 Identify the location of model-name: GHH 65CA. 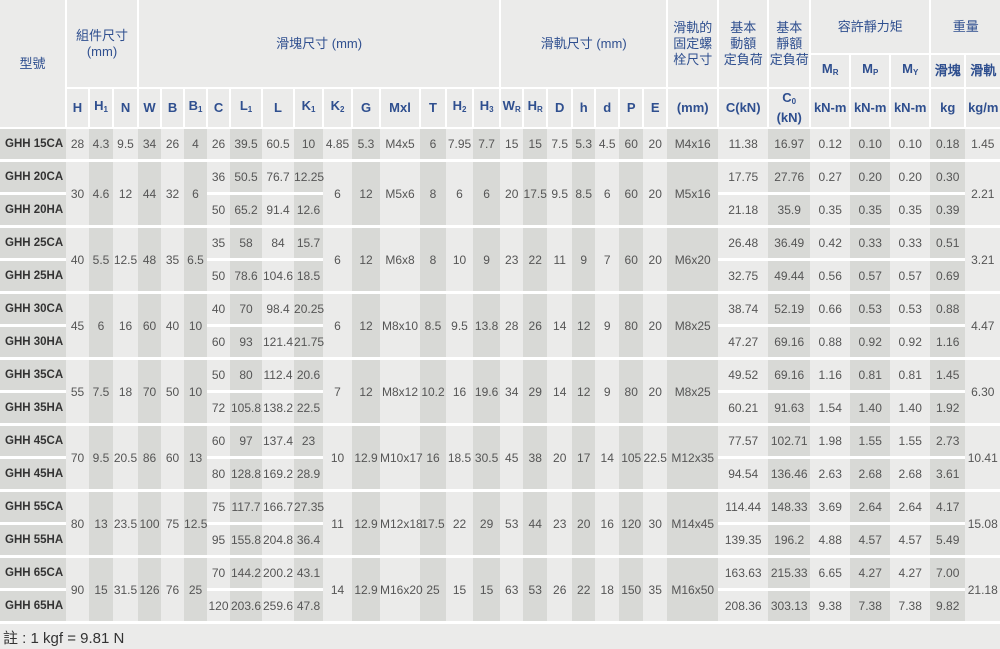
(33, 573).